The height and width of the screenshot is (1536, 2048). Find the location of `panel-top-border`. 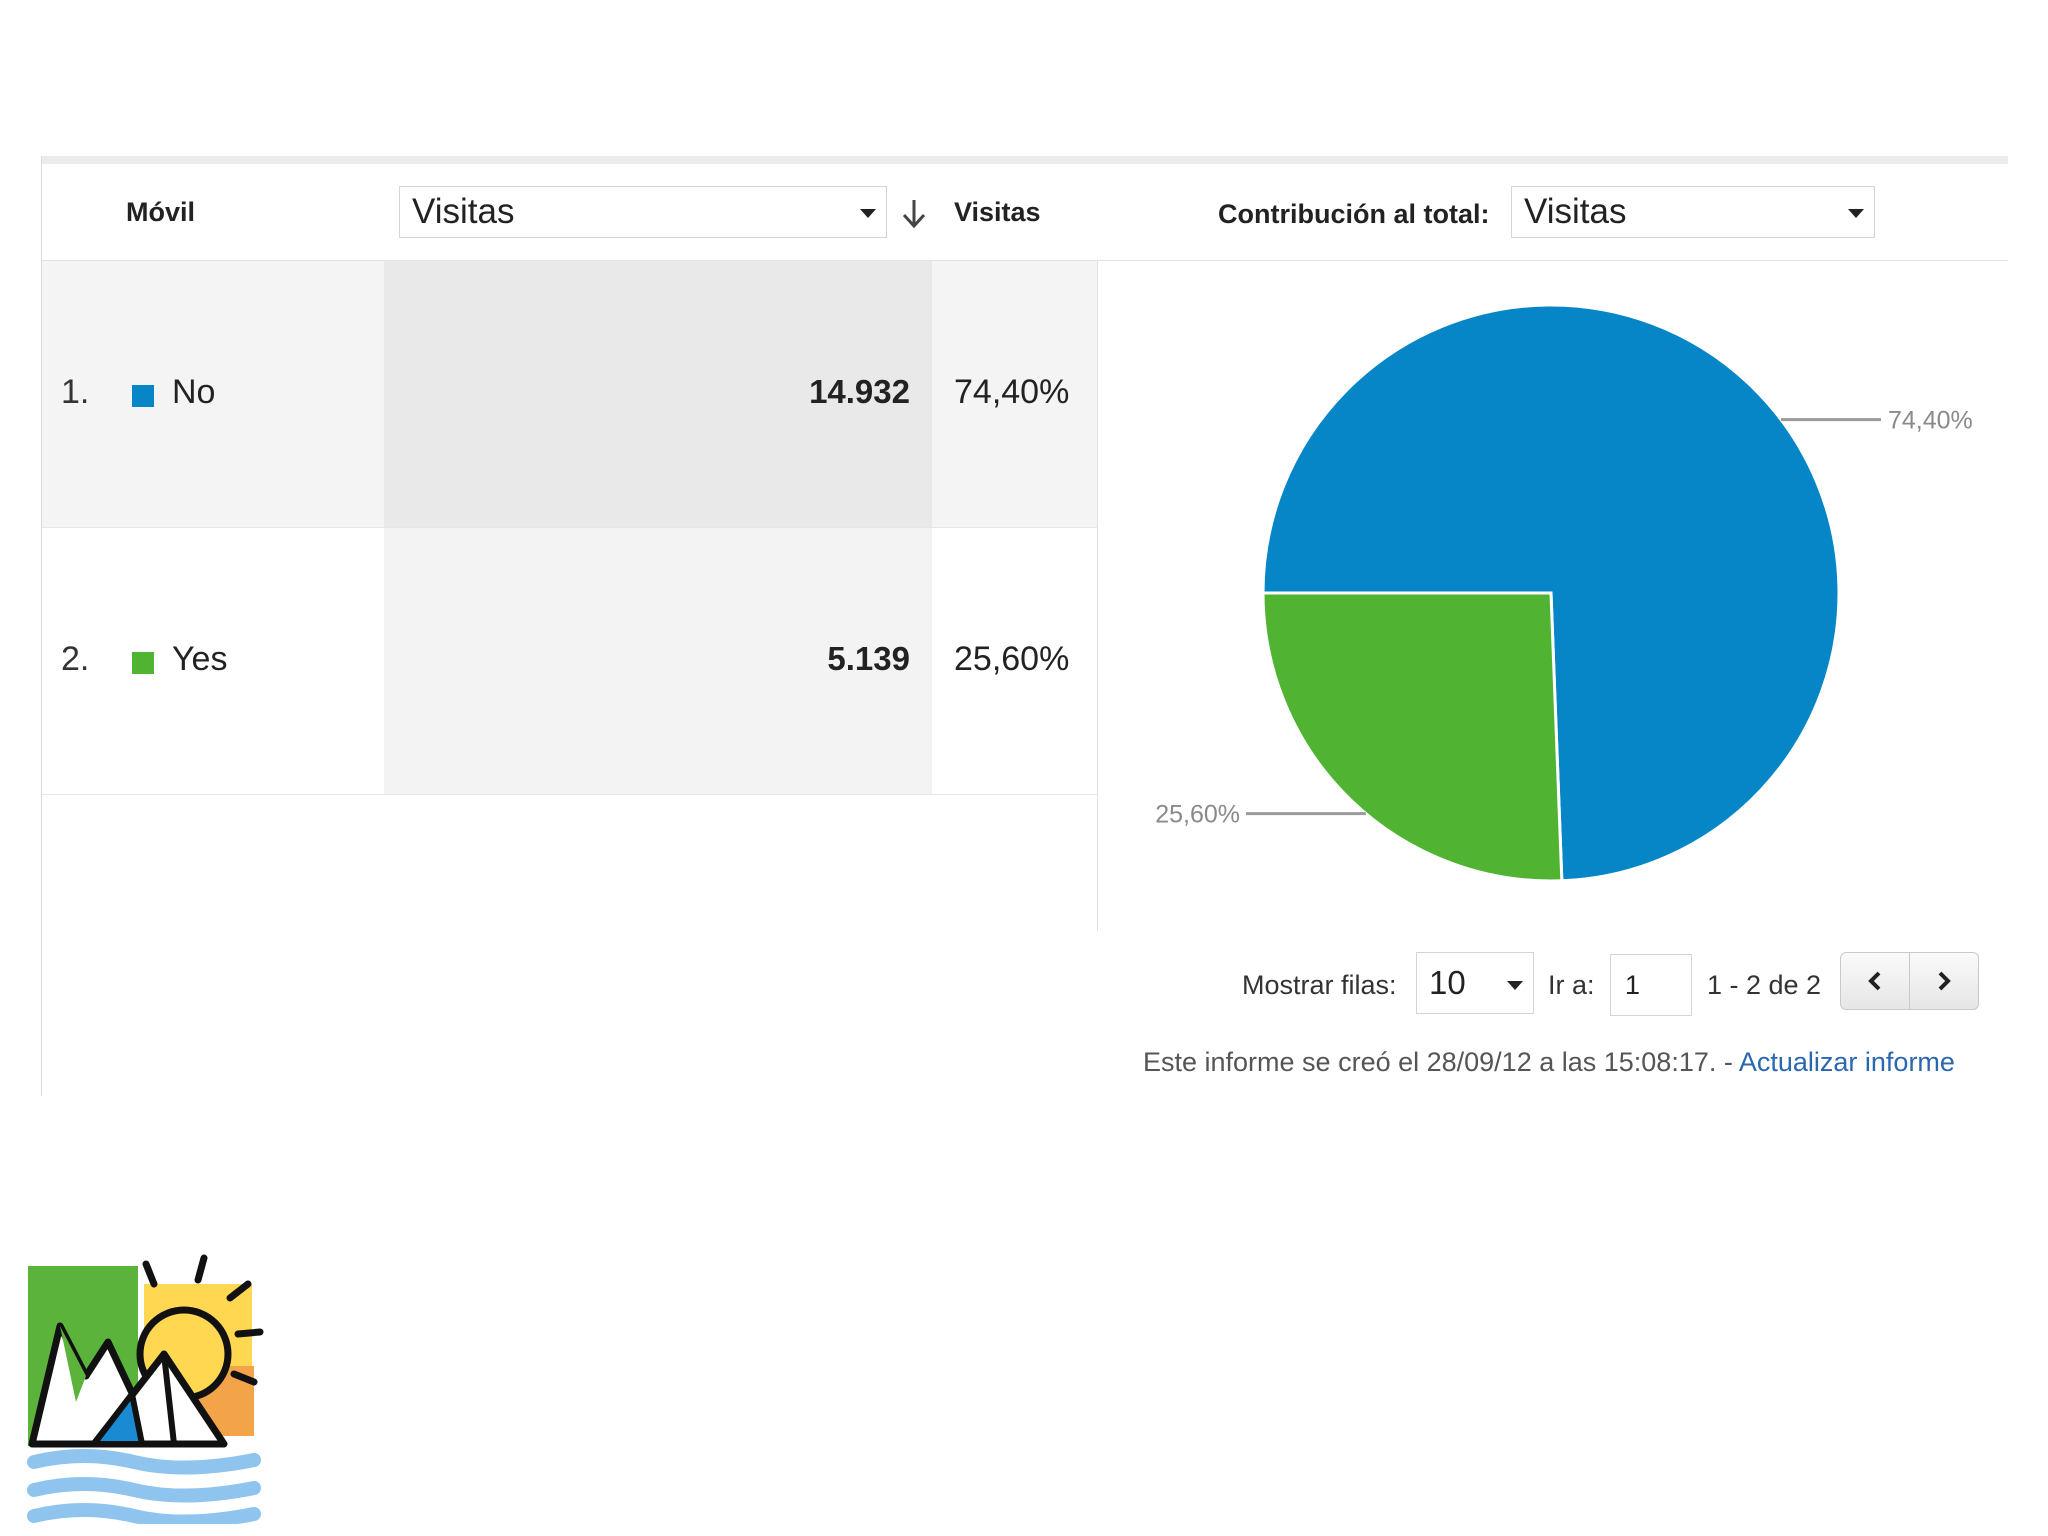

panel-top-border is located at coordinates (1024, 160).